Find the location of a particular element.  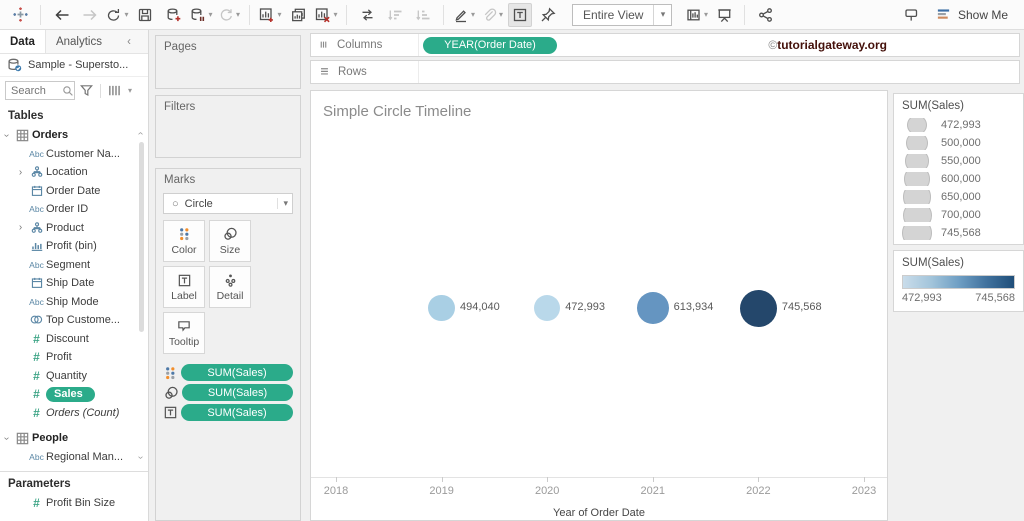

marks-pill-0: SUM(Sales) is located at coordinates (237, 372).